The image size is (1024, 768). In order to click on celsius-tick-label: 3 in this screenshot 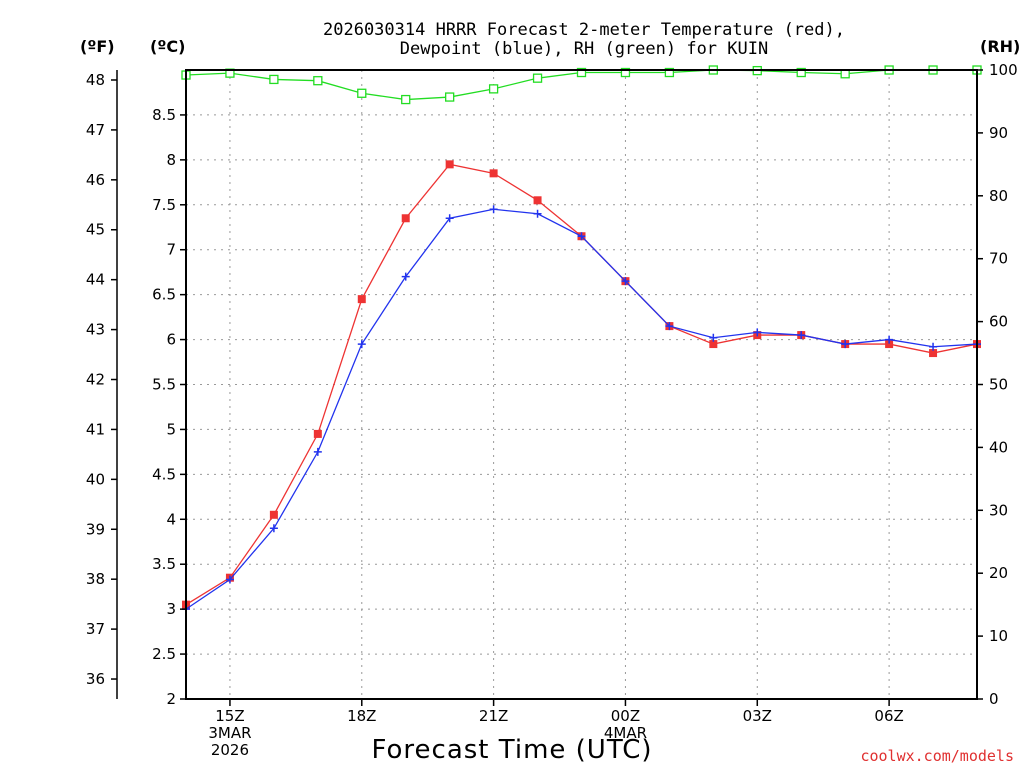, I will do `click(171, 609)`.